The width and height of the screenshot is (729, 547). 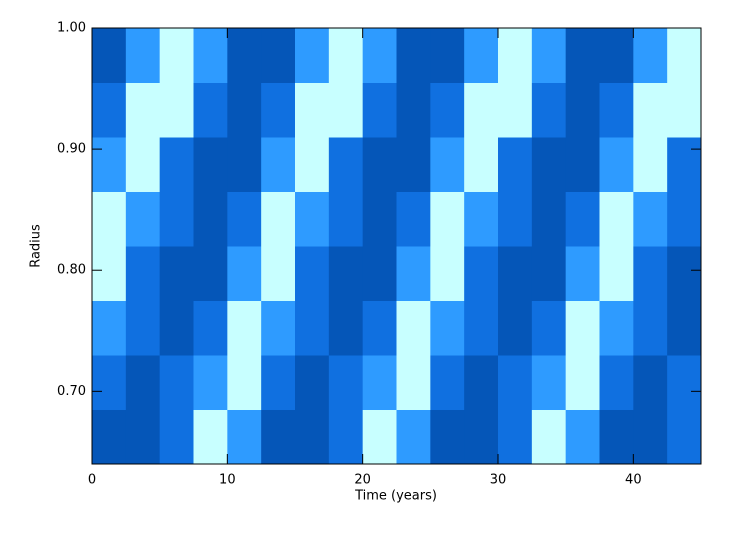 I want to click on x-tick-label: 30, so click(x=498, y=480).